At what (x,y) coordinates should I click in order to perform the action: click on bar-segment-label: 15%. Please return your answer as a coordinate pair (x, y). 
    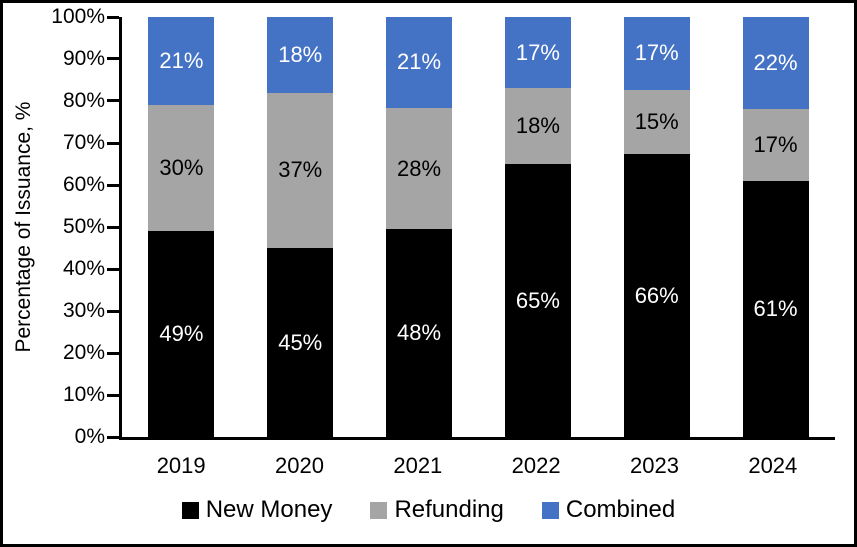
    Looking at the image, I should click on (656, 122).